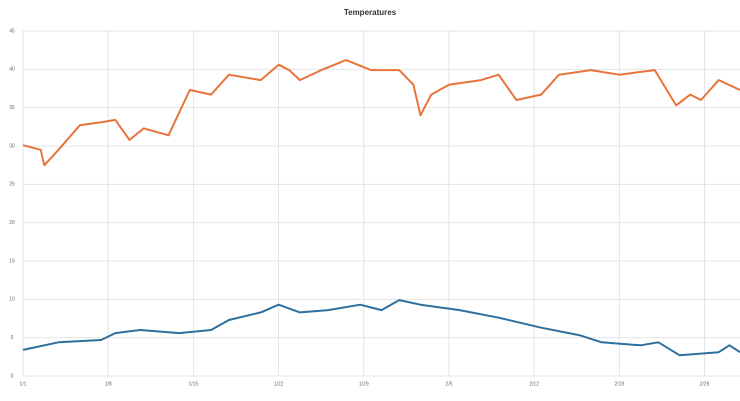 This screenshot has height=401, width=740. I want to click on y-tick-label: 10, so click(12, 300).